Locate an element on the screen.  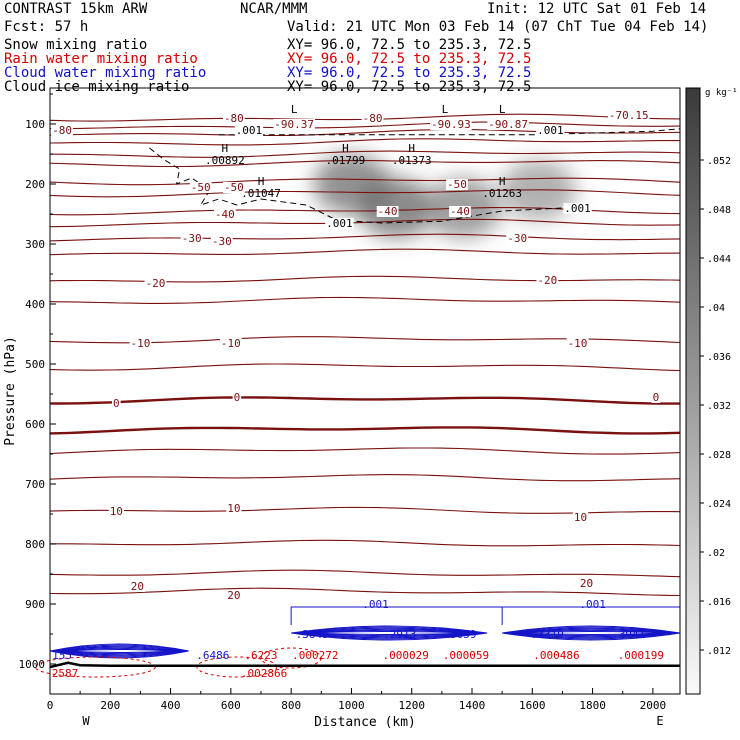
field-rain-name: Rain water mixing ratio is located at coordinates (101, 59).